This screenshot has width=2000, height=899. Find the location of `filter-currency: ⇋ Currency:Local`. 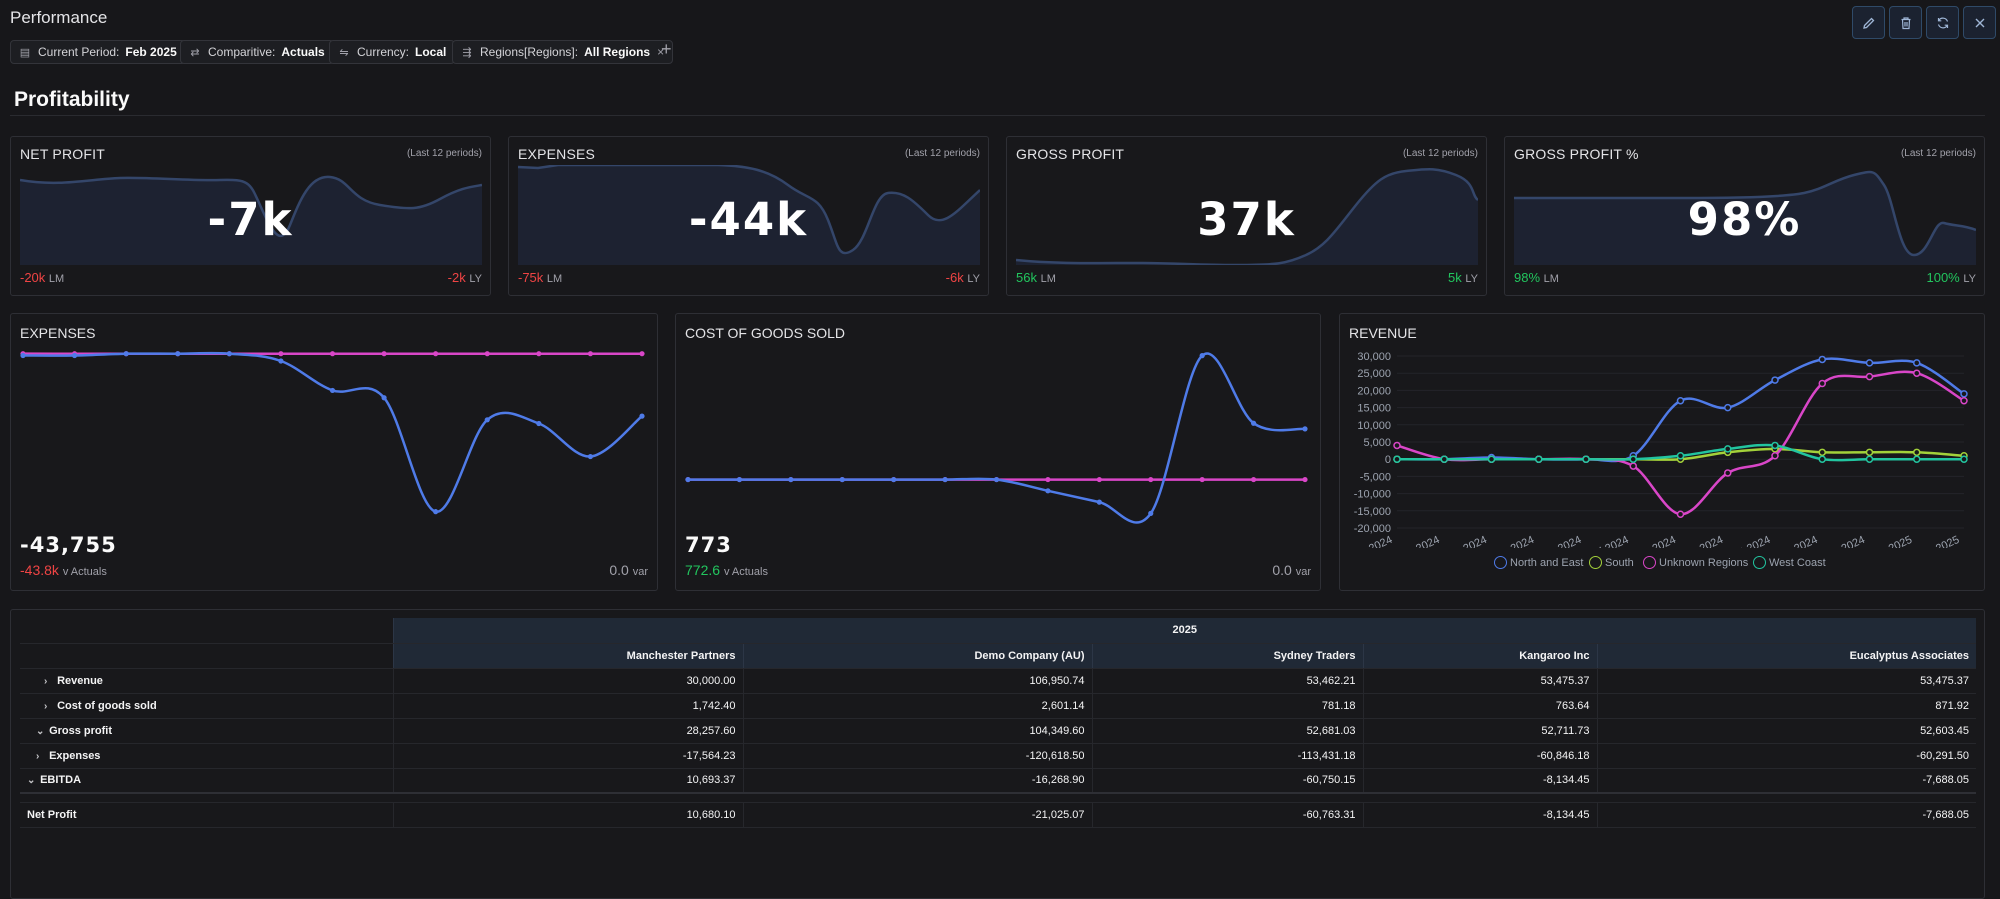

filter-currency: ⇋ Currency:Local is located at coordinates (392, 52).